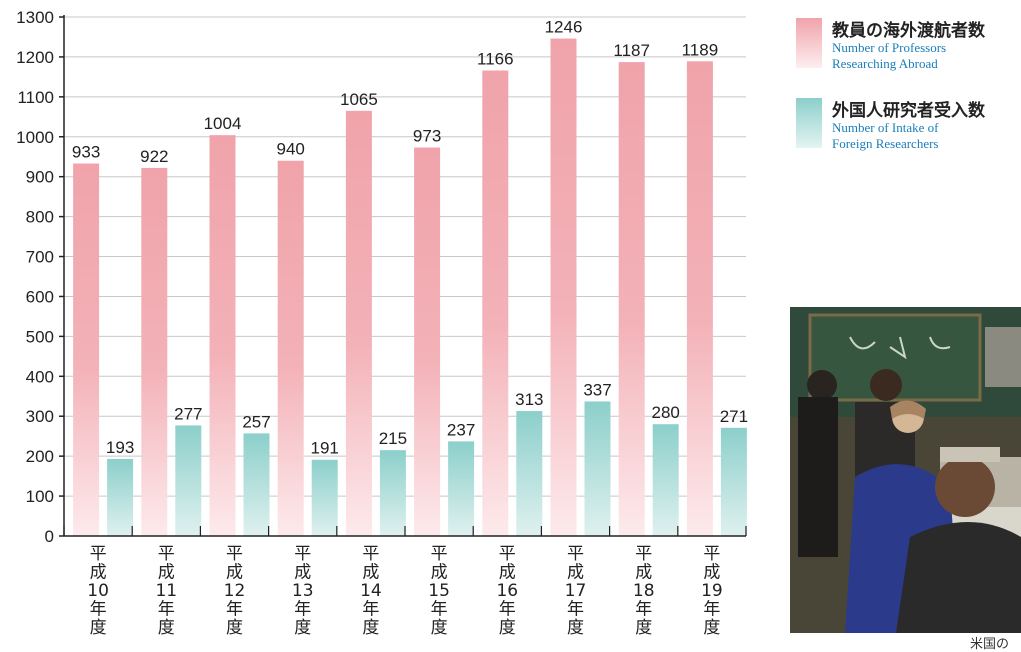 The image size is (1021, 652). Describe the element at coordinates (86, 152) in the screenshot. I see `data-label: 933` at that location.